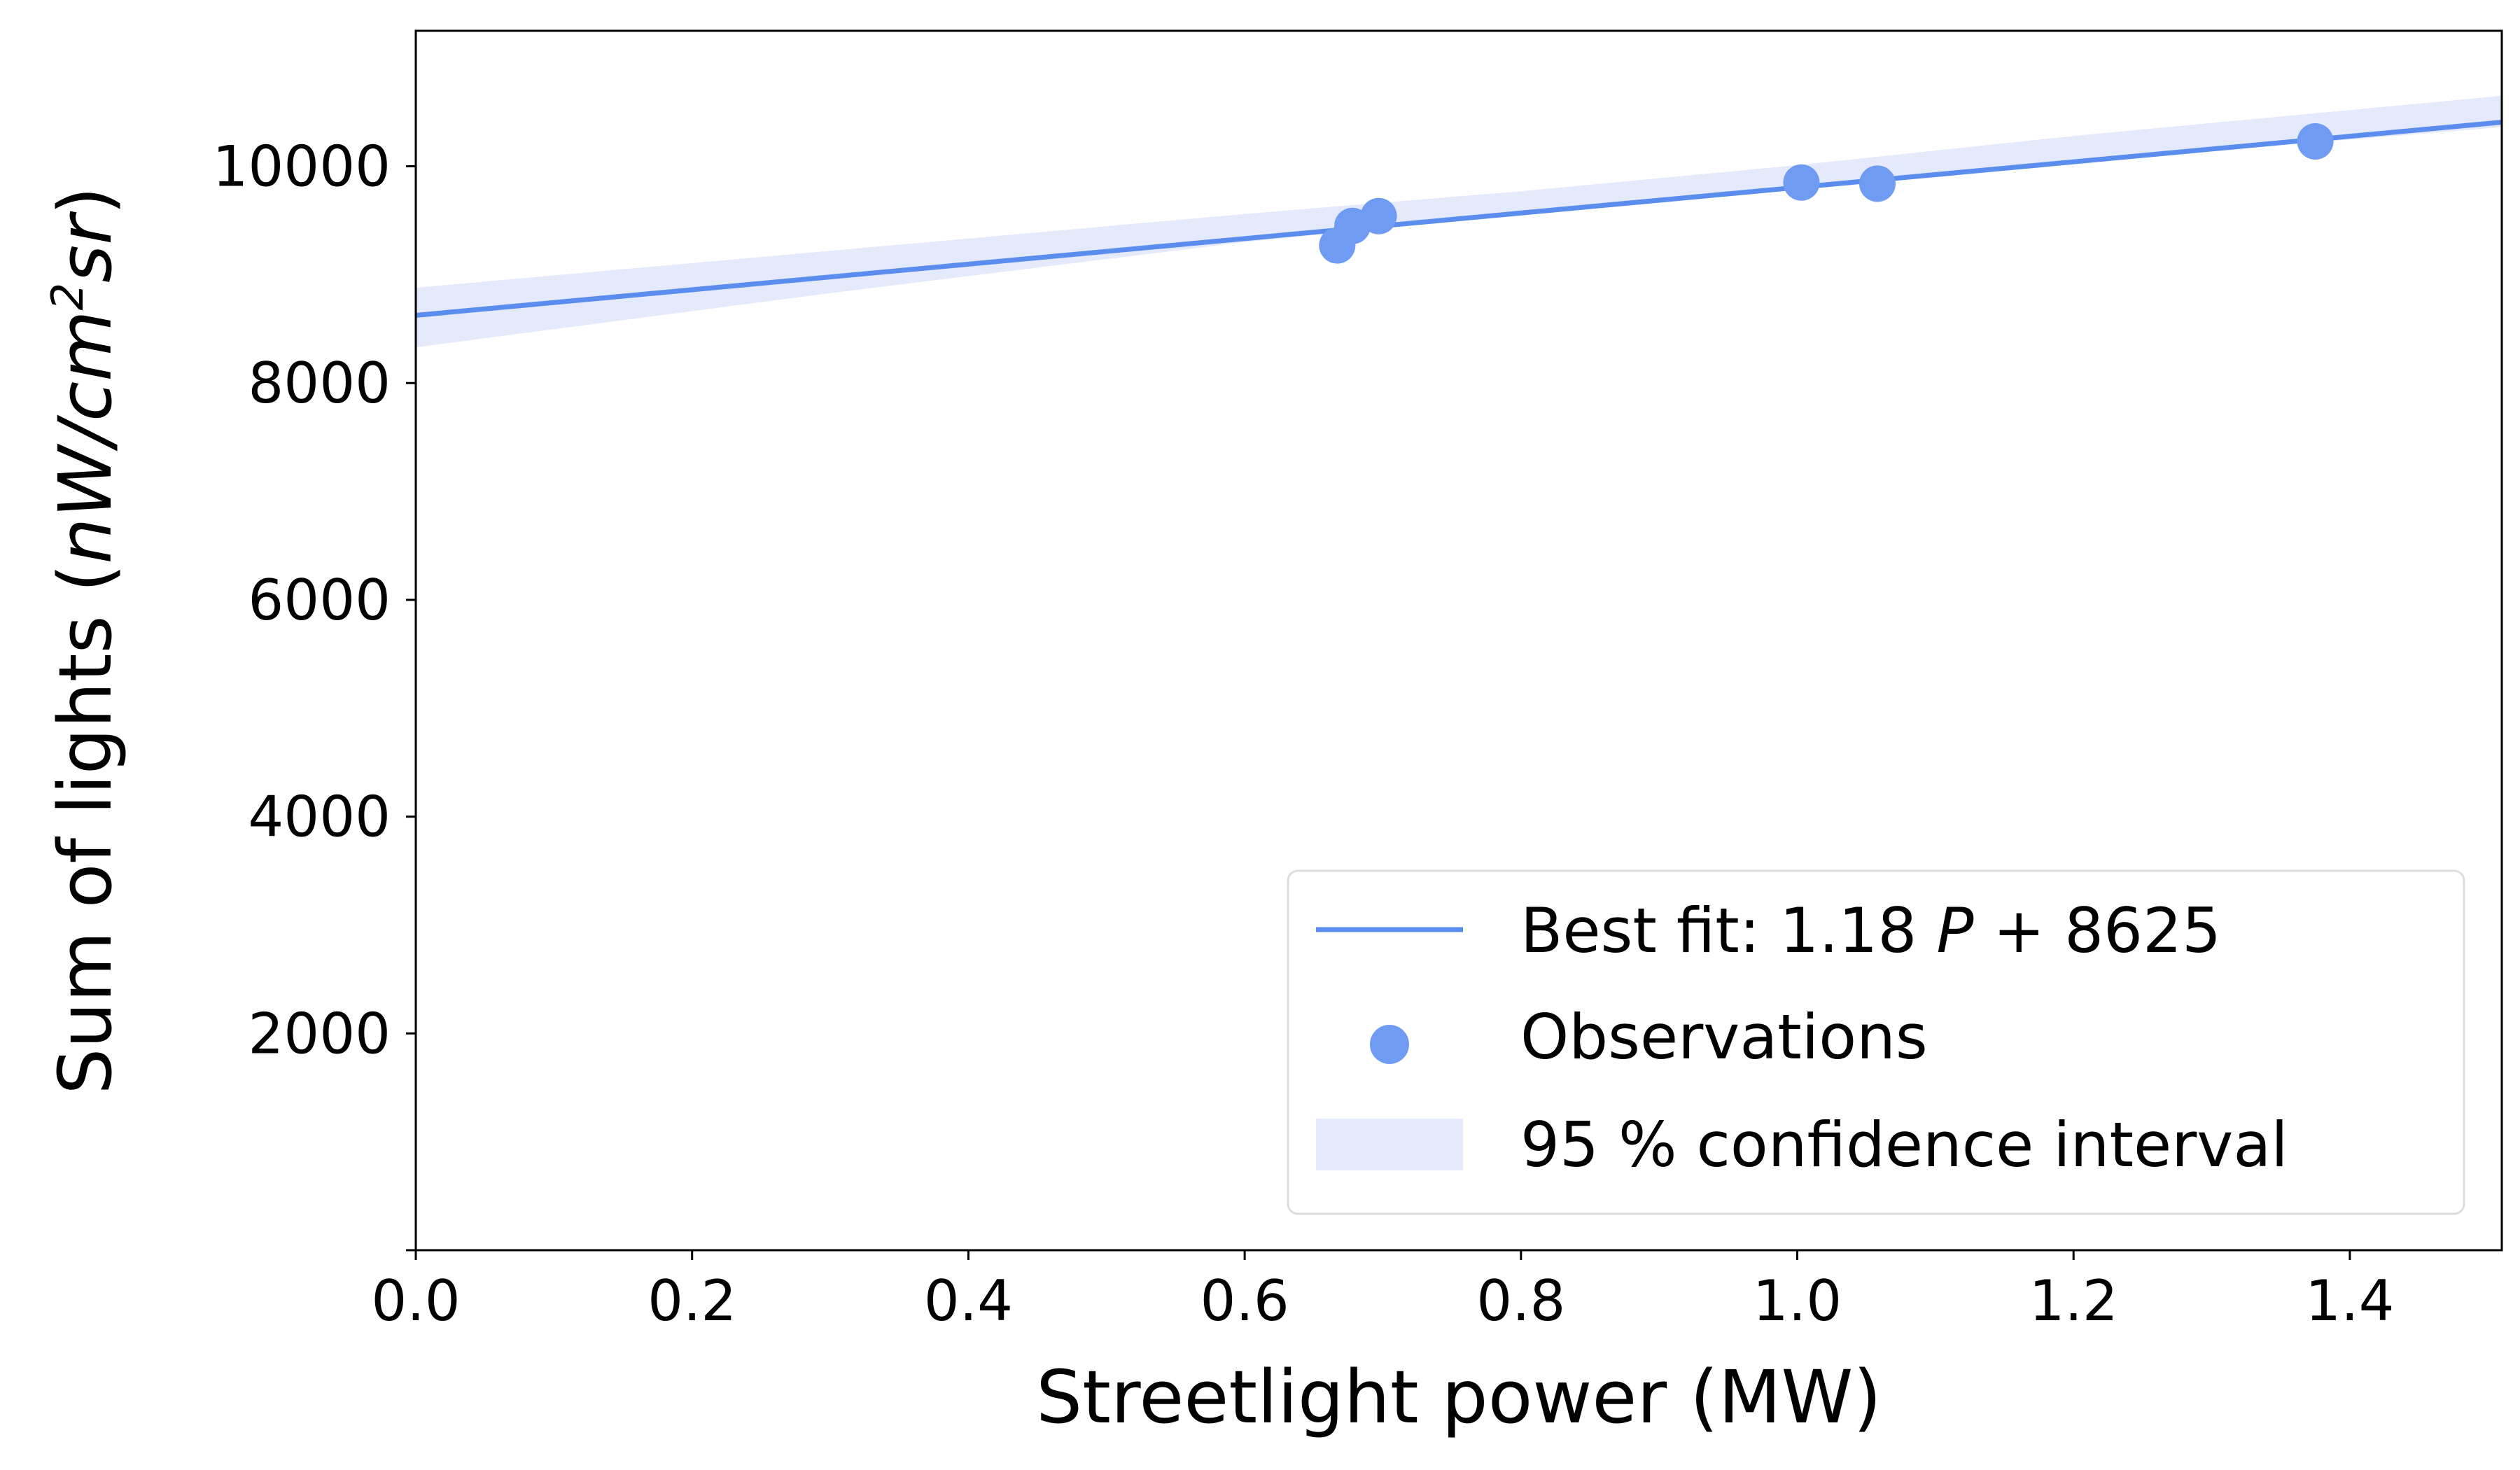  Describe the element at coordinates (1826, 193) in the screenshot. I see `observation-points` at that location.